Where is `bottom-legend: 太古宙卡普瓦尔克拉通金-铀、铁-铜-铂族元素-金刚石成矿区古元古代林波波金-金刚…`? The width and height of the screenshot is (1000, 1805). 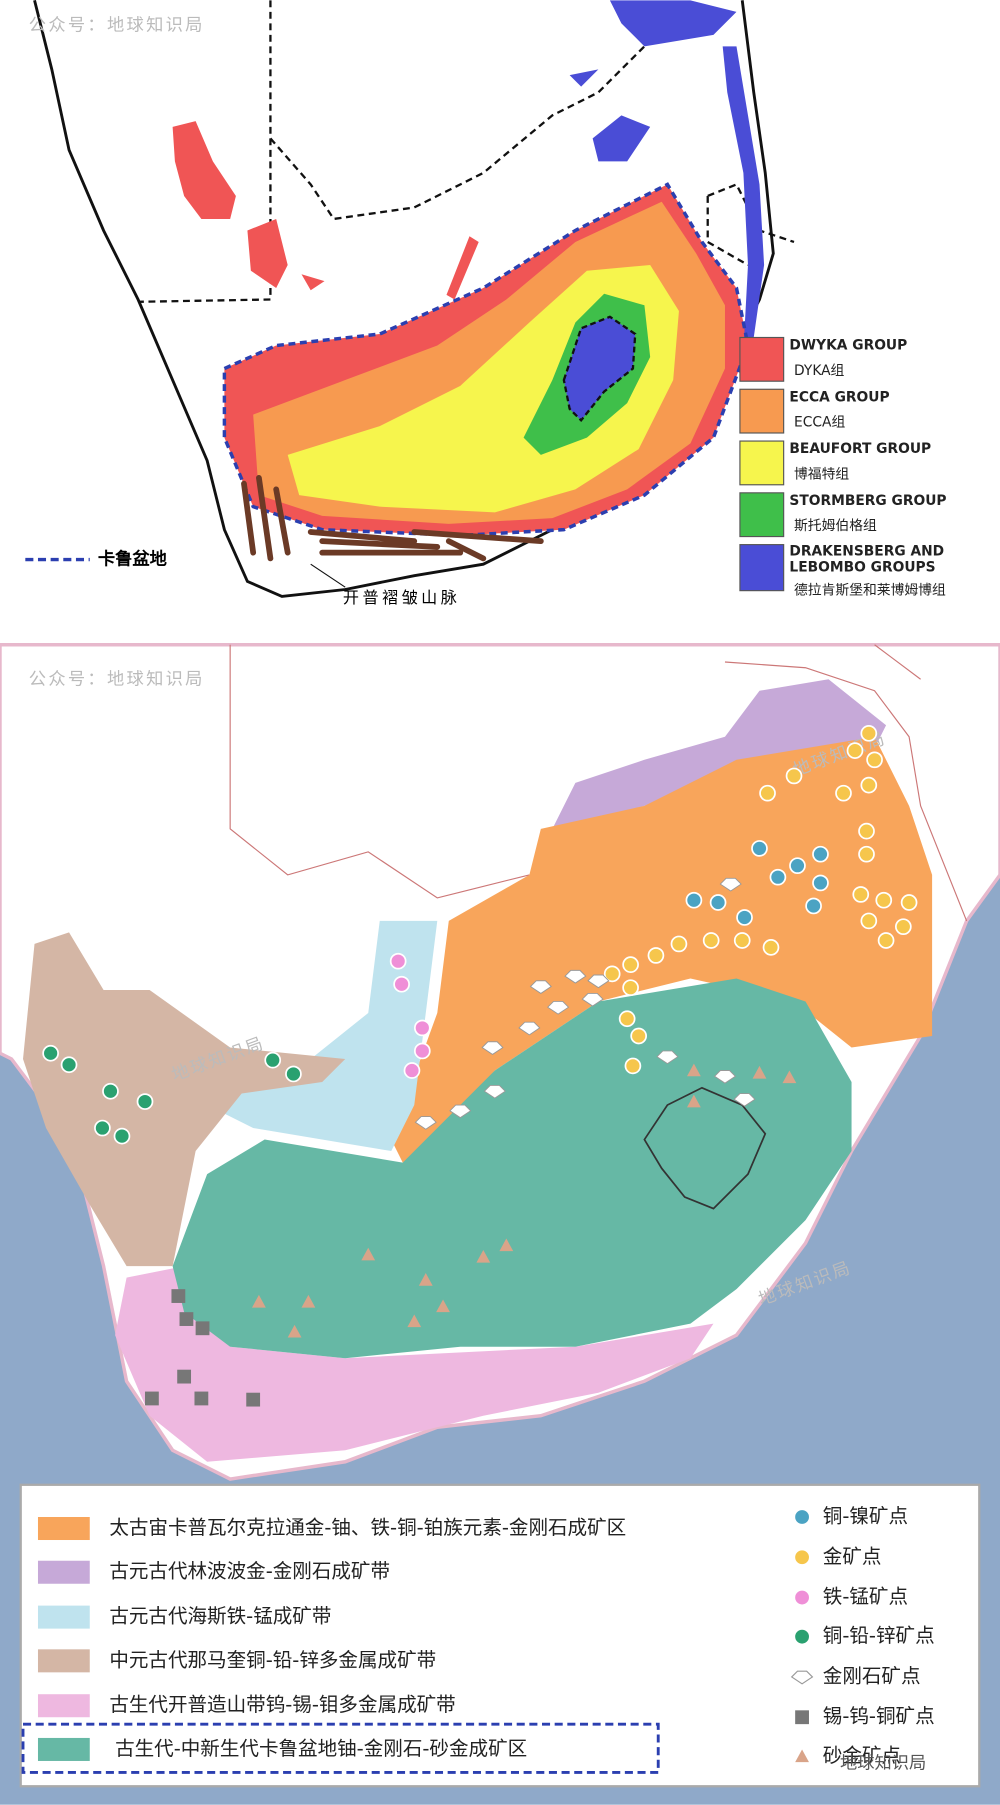 bottom-legend: 太古宙卡普瓦尔克拉通金-铀、铁-铜-铂族元素-金刚石成矿区古元古代林波波金-金刚… is located at coordinates (486, 1635).